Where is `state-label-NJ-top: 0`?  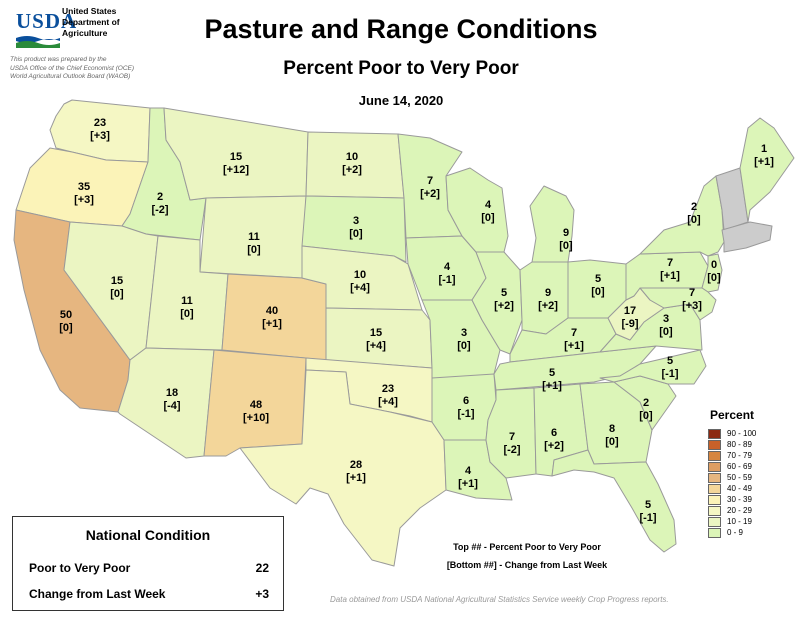
state-label-NJ-top: 0 is located at coordinates (714, 265).